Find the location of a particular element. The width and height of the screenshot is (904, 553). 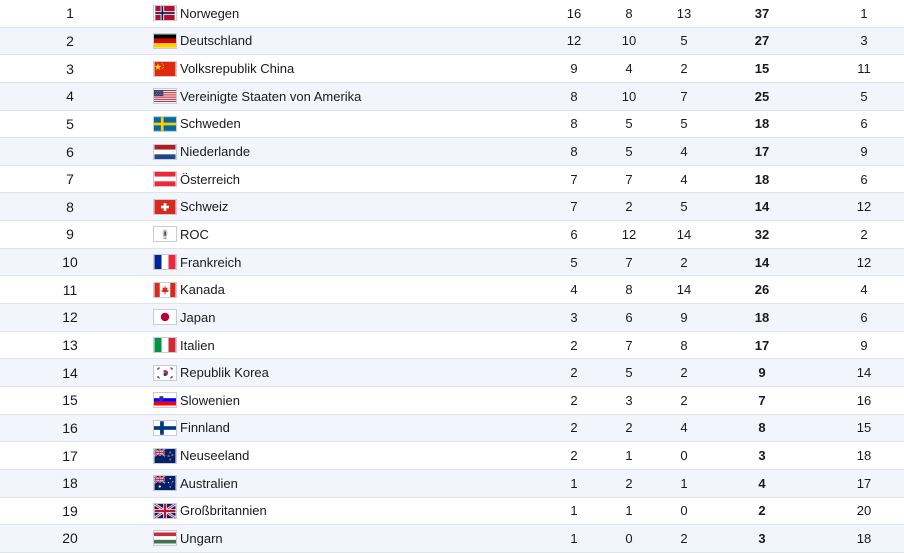

france-flag-icon is located at coordinates (165, 262).